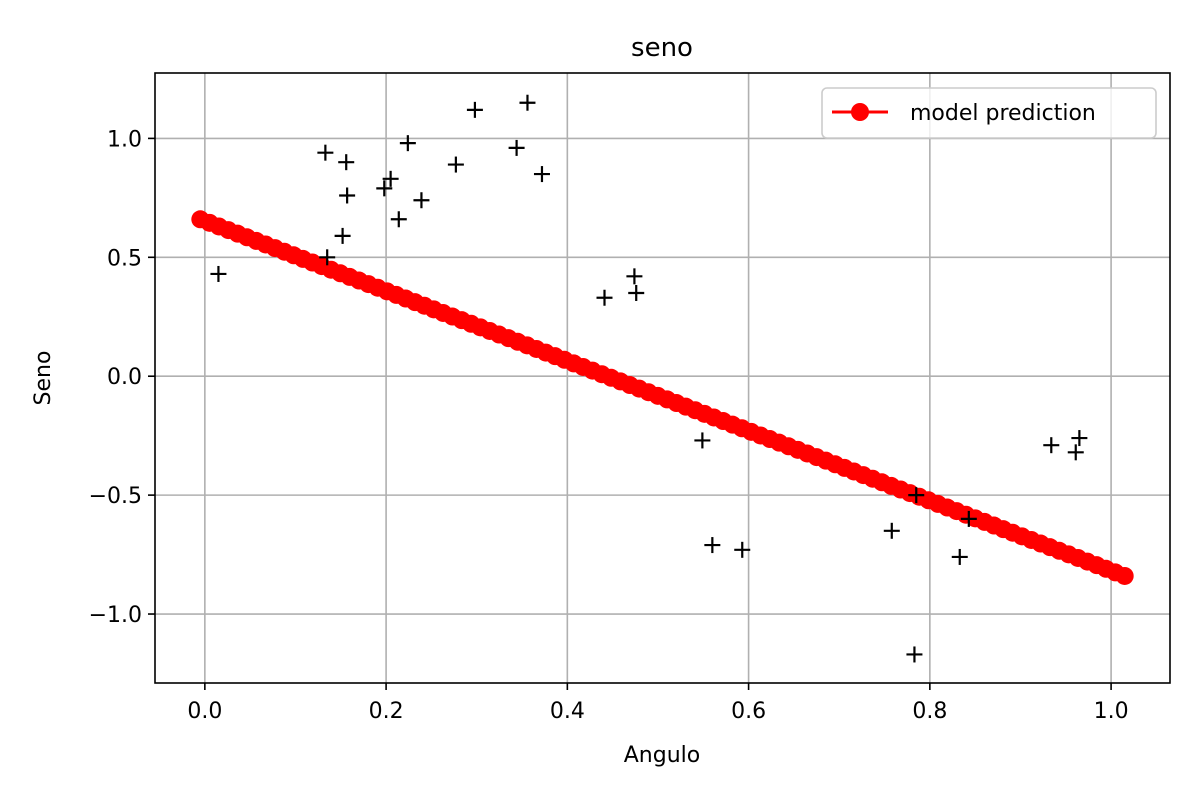 Image resolution: width=1200 pixels, height=804 pixels. What do you see at coordinates (204, 711) in the screenshot?
I see `x-tick-label: 0.0` at bounding box center [204, 711].